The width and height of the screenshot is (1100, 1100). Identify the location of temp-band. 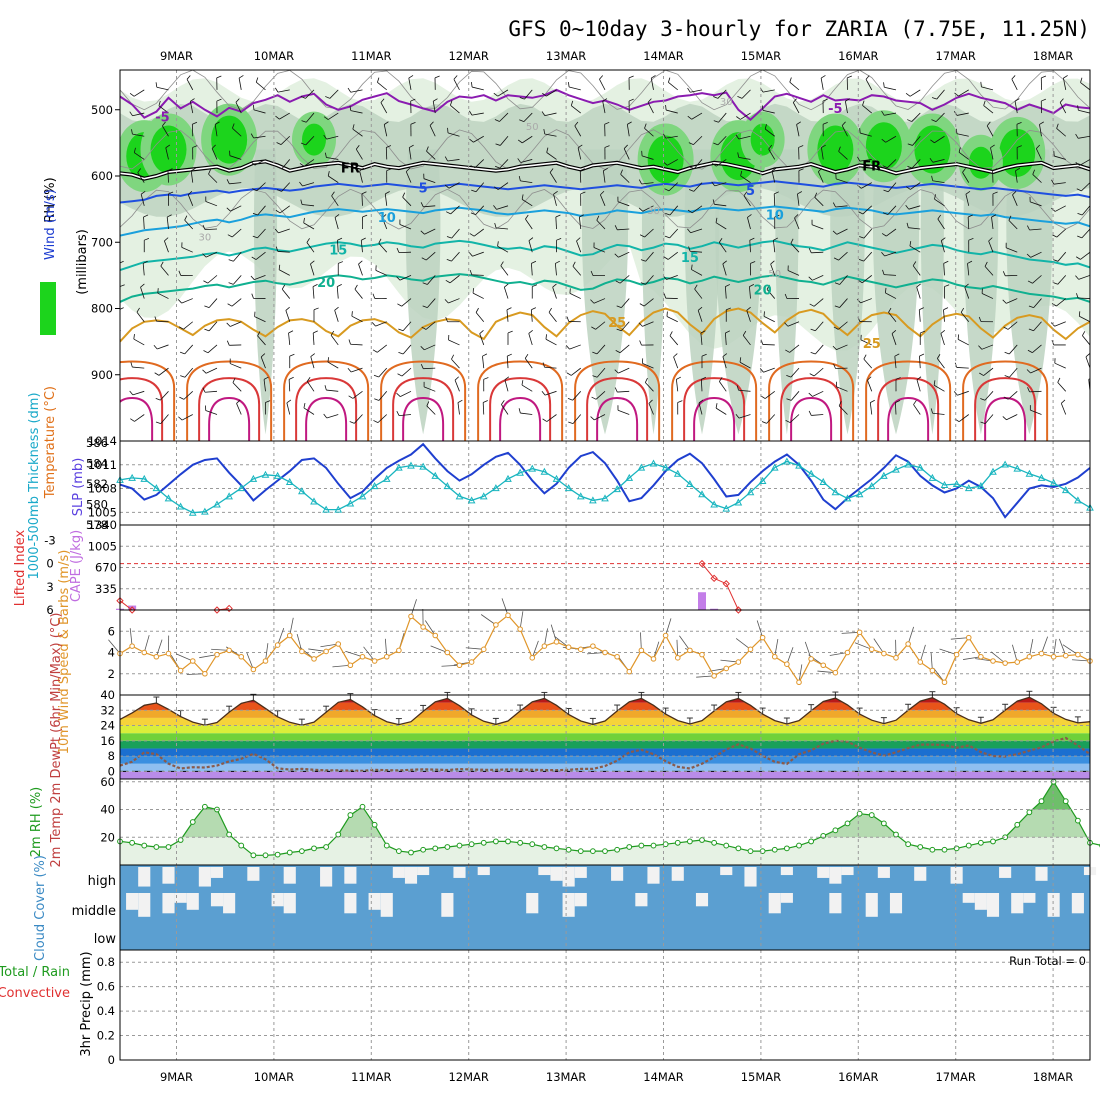
(605, 729).